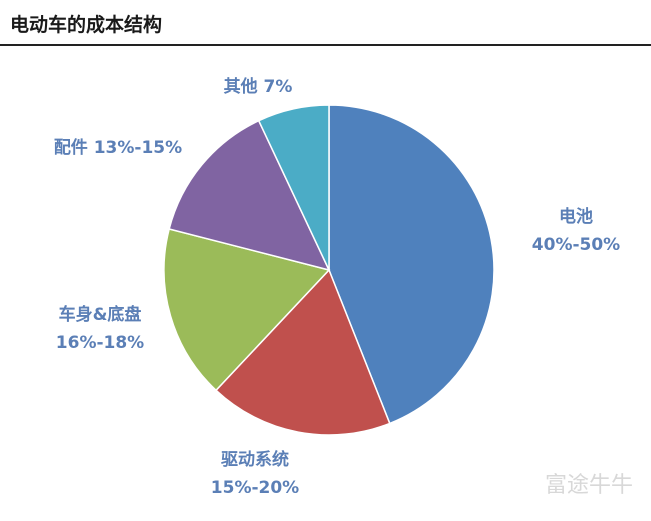 The width and height of the screenshot is (651, 521). Describe the element at coordinates (118, 148) in the screenshot. I see `slice-label: 配件 13%-15%` at that location.